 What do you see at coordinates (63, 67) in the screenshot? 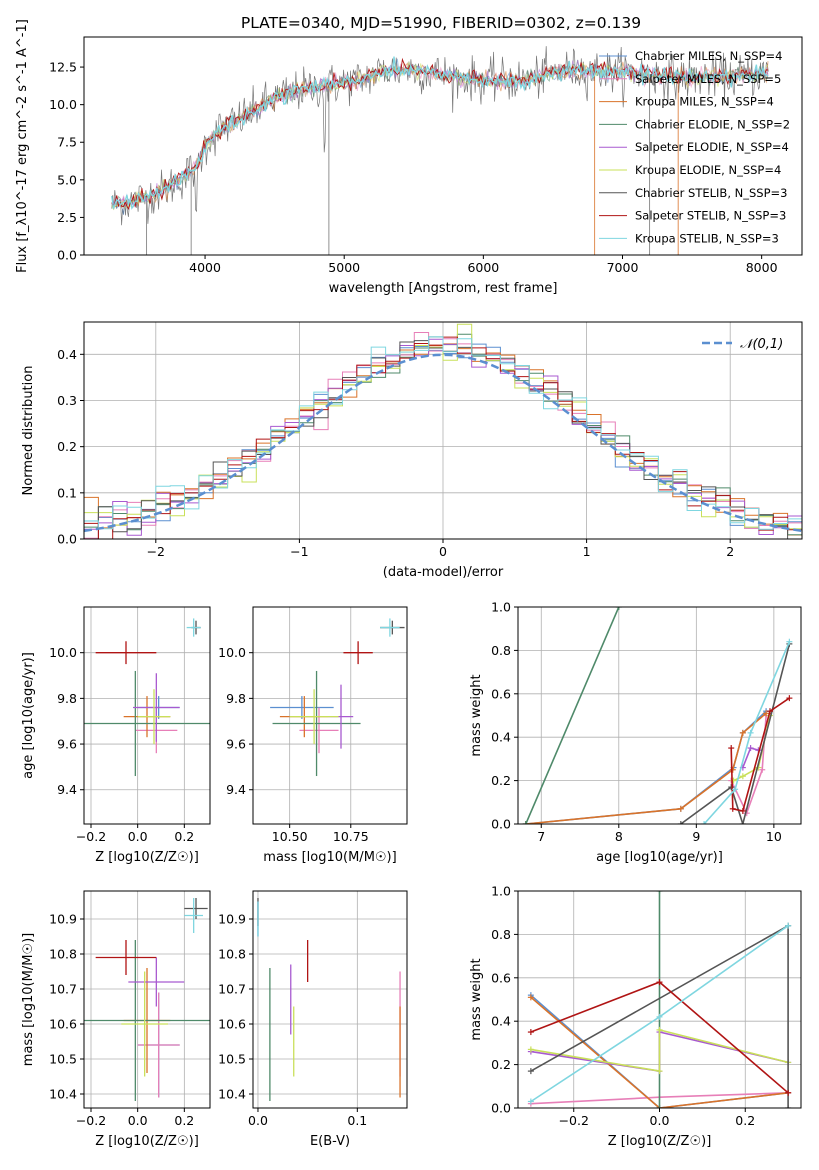
I see `y-tick-label: 12.5` at bounding box center [63, 67].